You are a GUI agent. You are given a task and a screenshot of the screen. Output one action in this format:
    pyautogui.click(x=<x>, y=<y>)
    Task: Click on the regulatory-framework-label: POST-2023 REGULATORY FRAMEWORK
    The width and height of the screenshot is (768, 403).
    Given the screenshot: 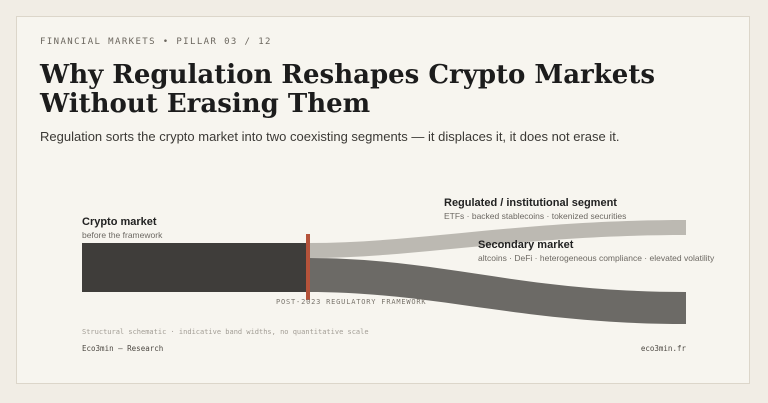 What is the action you would take?
    pyautogui.click(x=351, y=302)
    